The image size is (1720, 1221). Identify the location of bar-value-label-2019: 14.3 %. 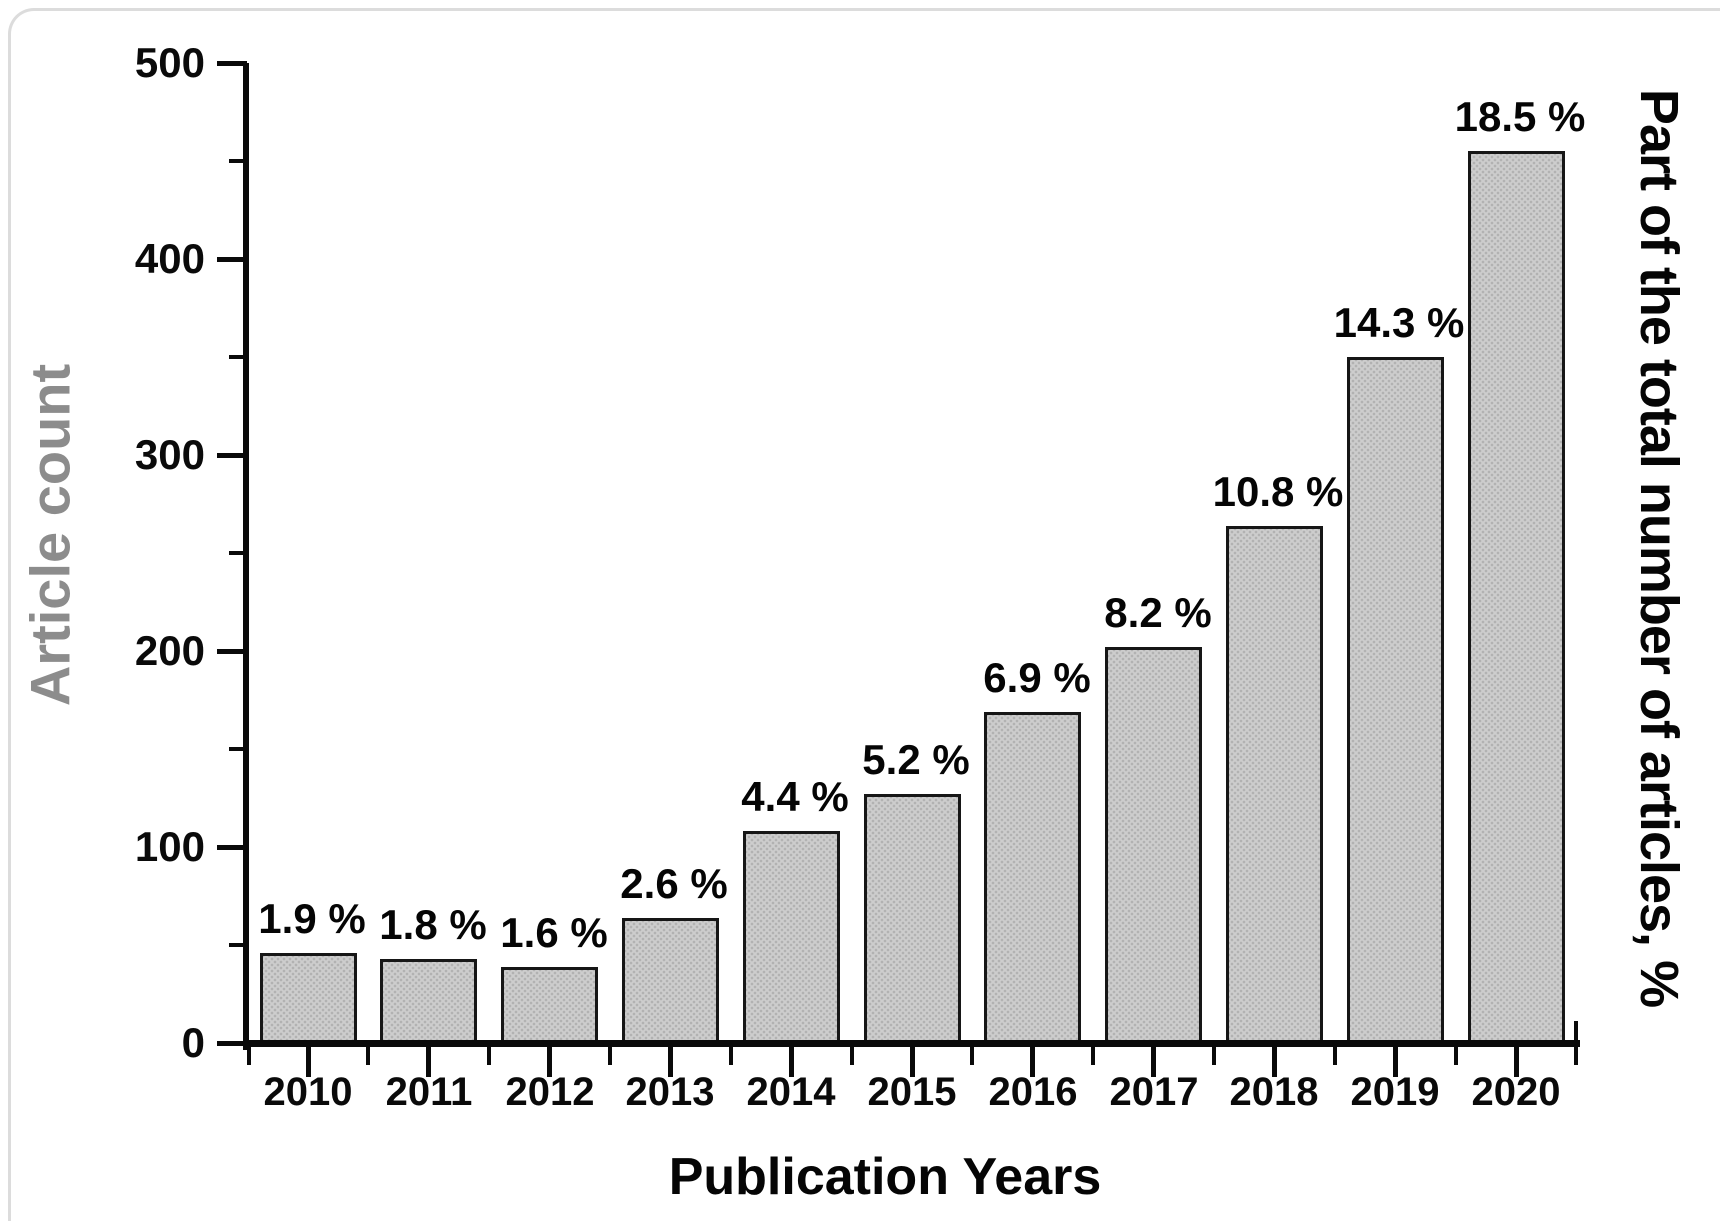
(1399, 322).